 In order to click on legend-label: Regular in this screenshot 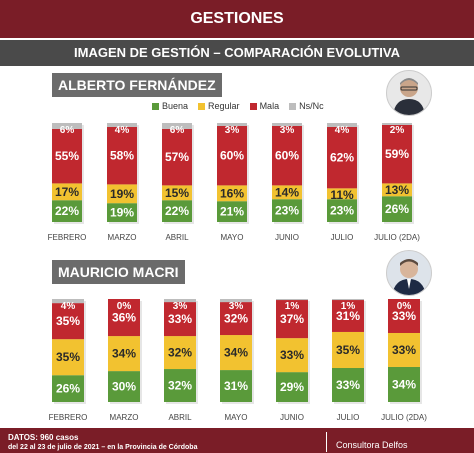, I will do `click(224, 106)`.